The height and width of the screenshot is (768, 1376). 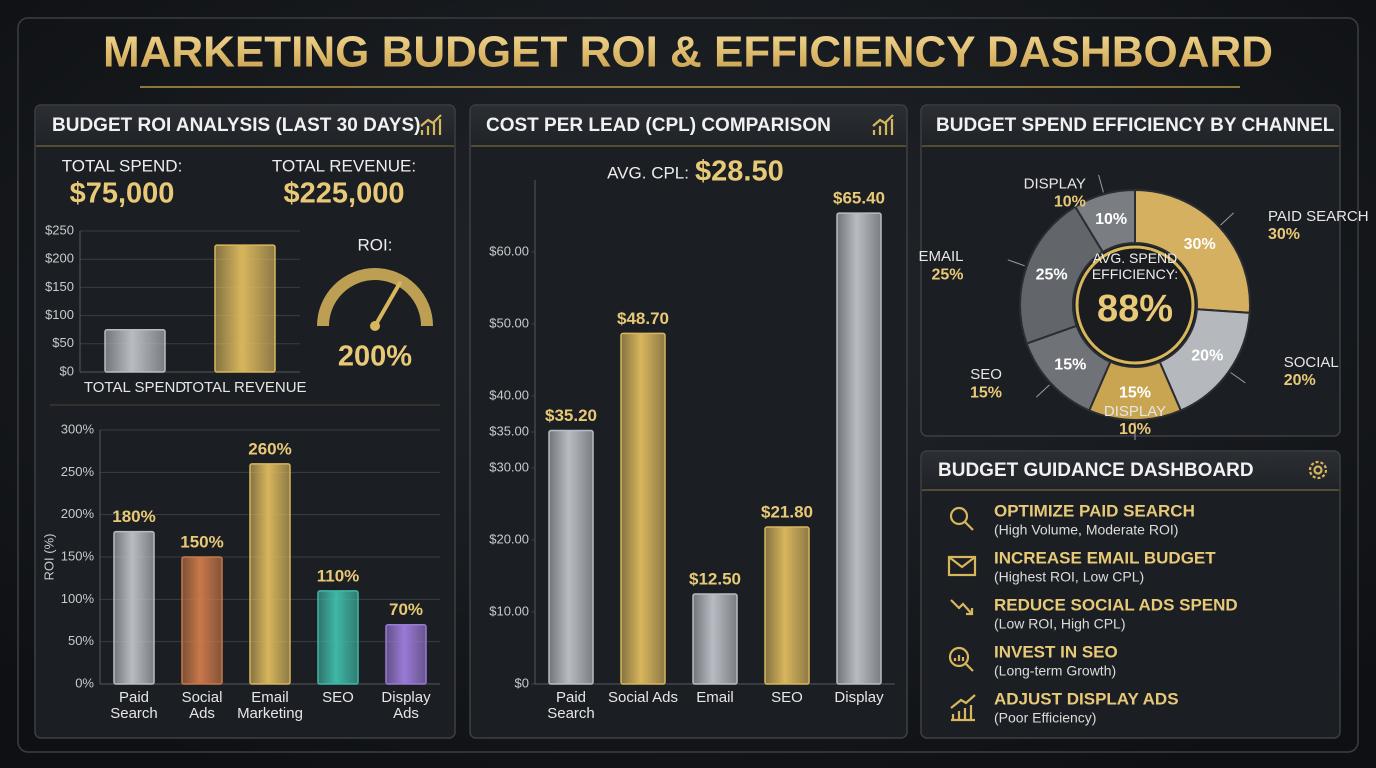 I want to click on y-tick-label: $50.00, so click(x=509, y=322).